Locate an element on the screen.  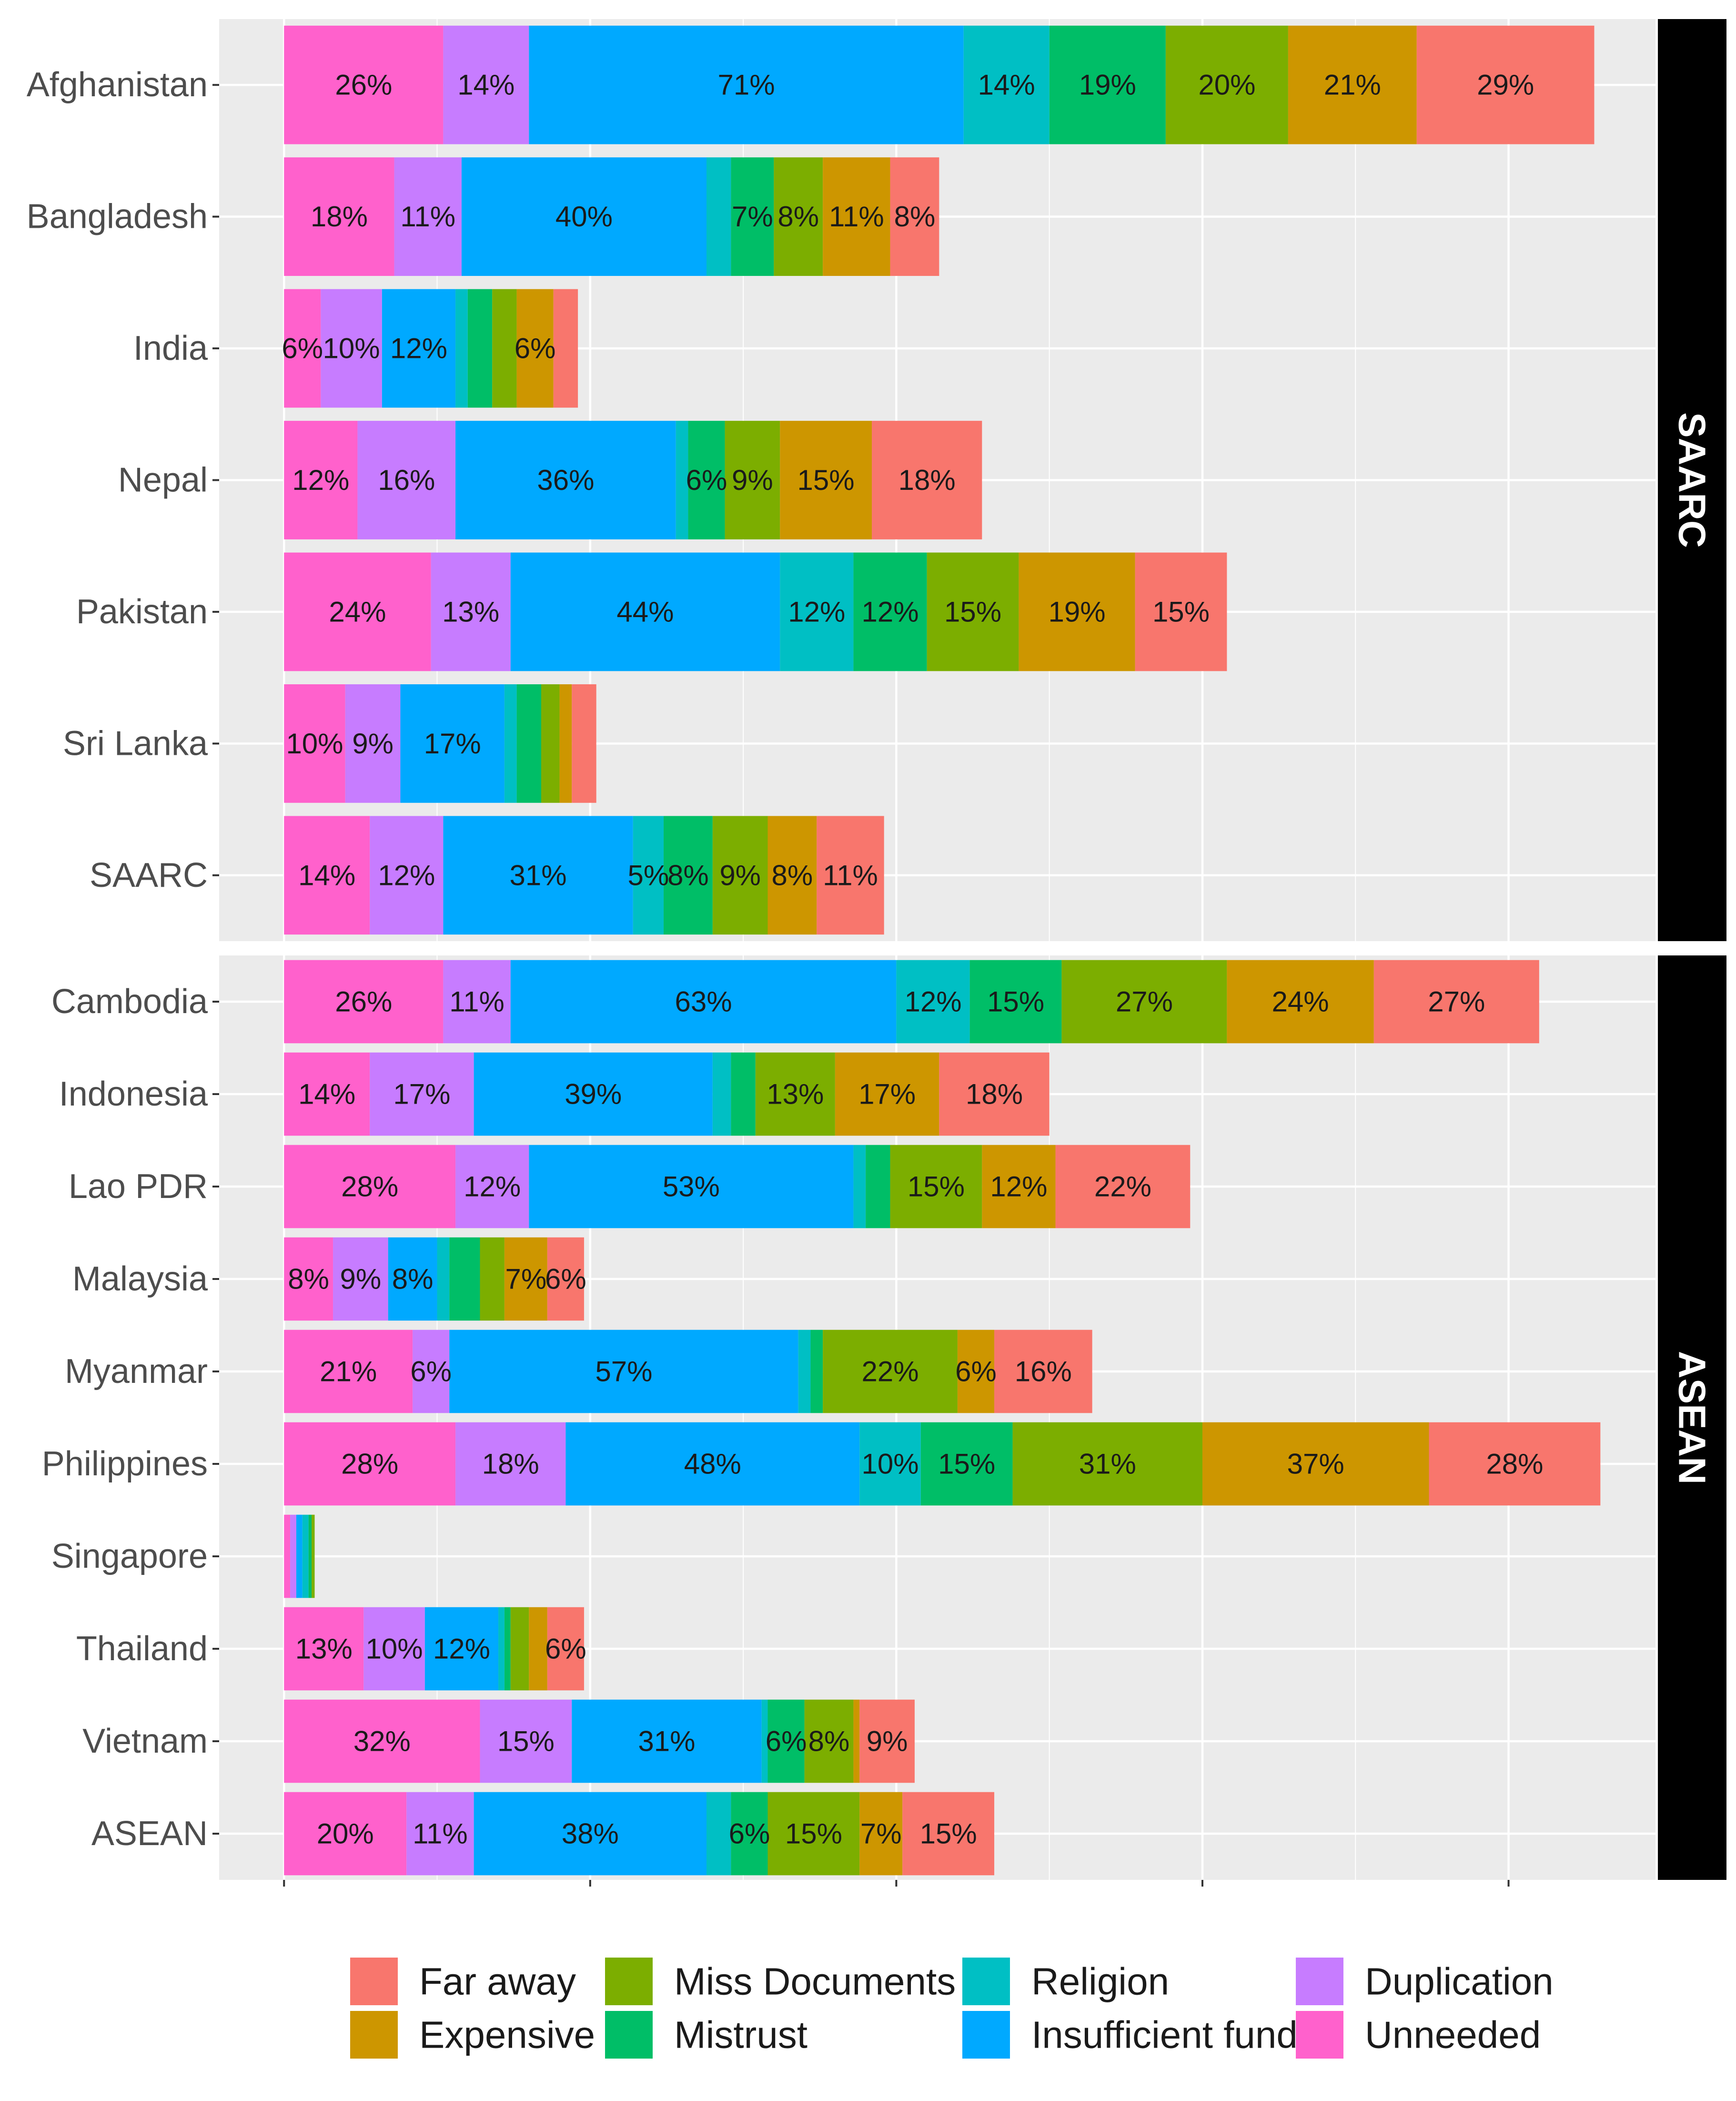
data-label-pakistan-expensive: 19% is located at coordinates (1076, 612).